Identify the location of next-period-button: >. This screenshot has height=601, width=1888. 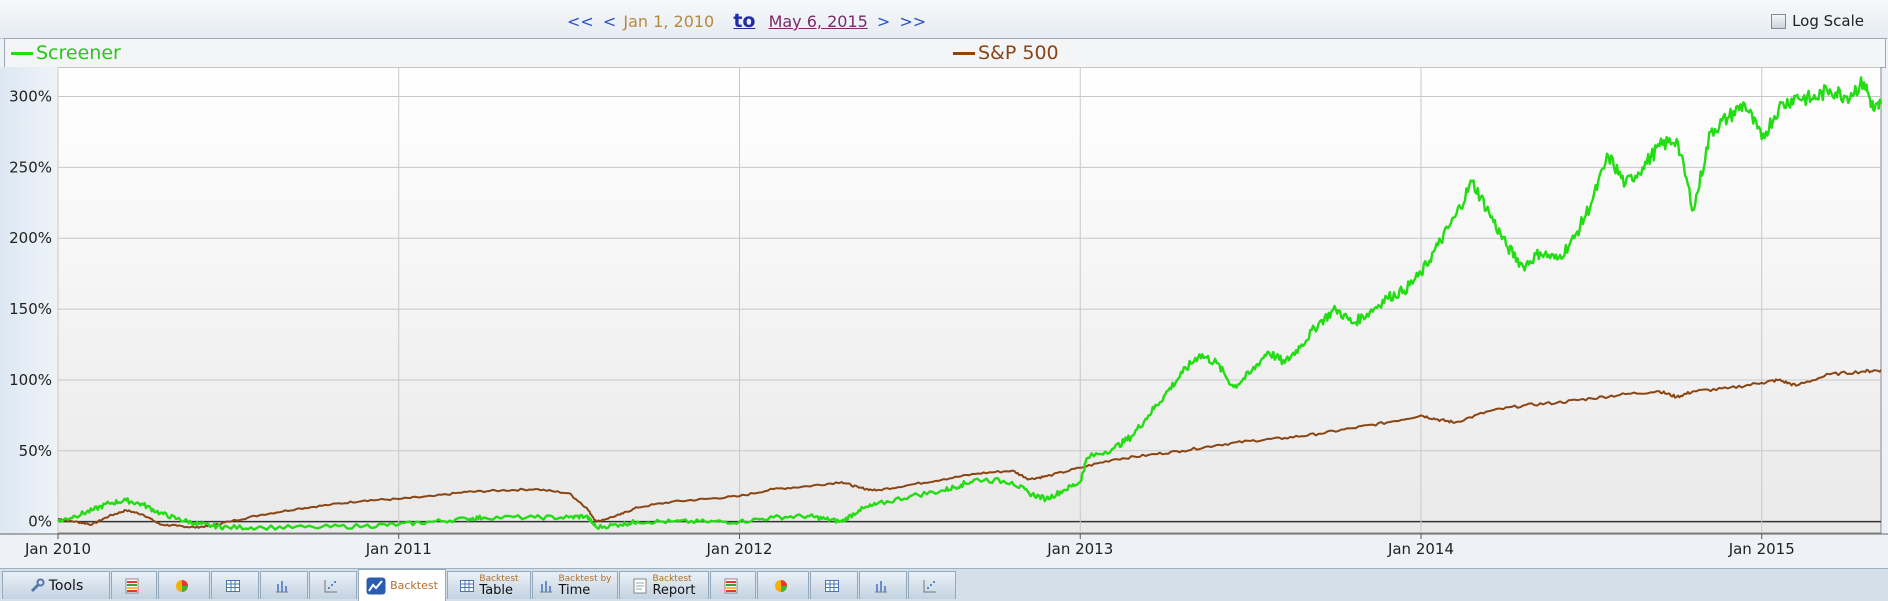
(883, 21).